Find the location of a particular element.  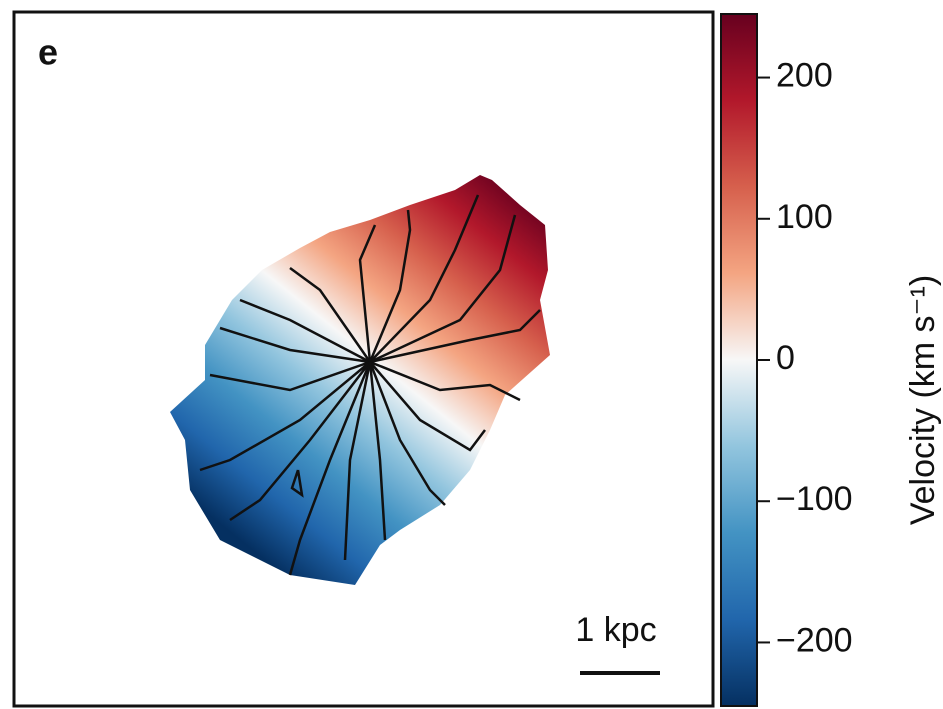

colorbar-tick-label: 100 is located at coordinates (804, 217).